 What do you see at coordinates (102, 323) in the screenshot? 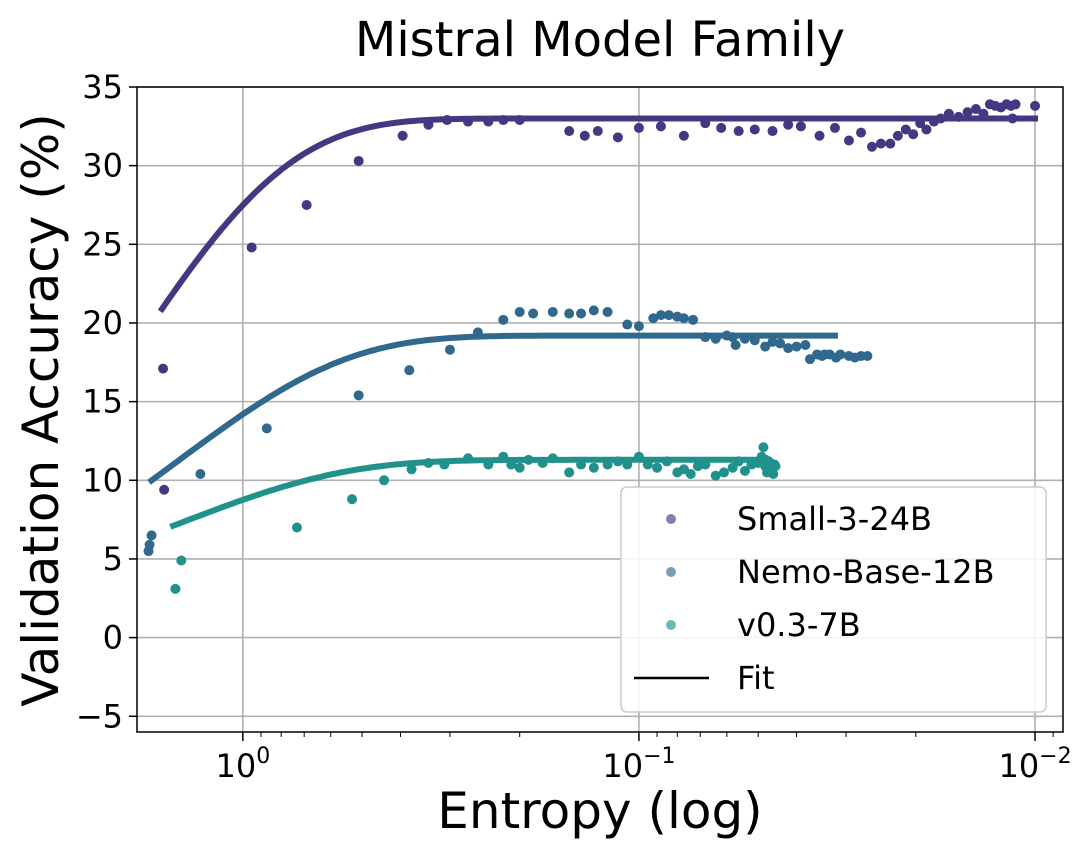
I see `y-tick-label: 20` at bounding box center [102, 323].